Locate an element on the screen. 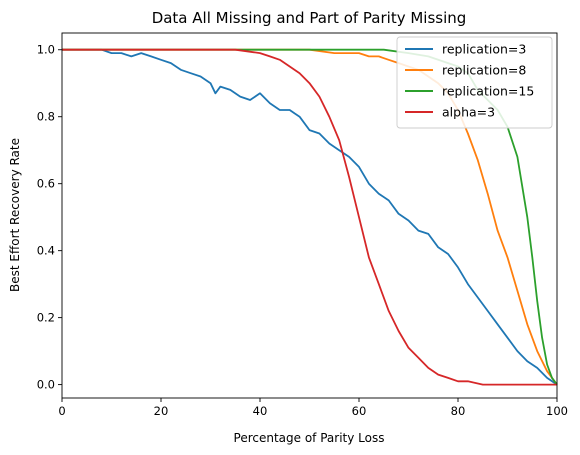  x-tick-label: 0 is located at coordinates (61, 411).